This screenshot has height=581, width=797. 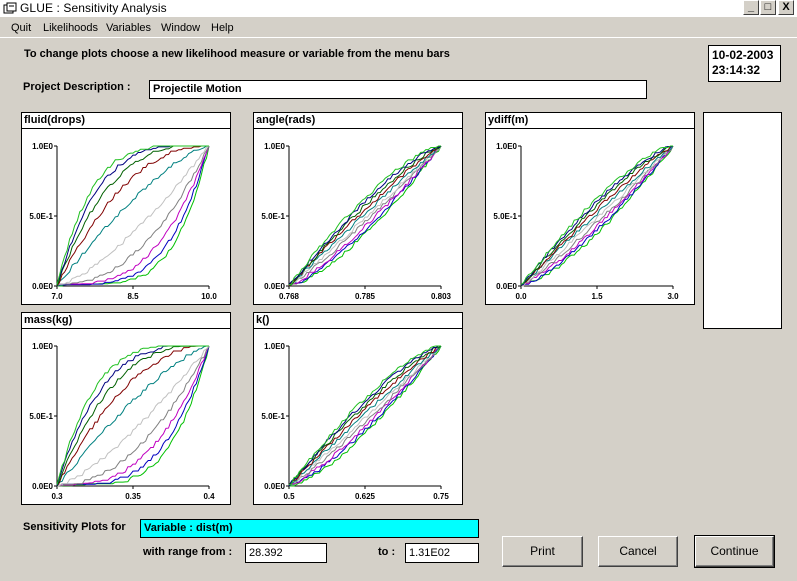 What do you see at coordinates (751, 7) in the screenshot?
I see `minimize-button: _` at bounding box center [751, 7].